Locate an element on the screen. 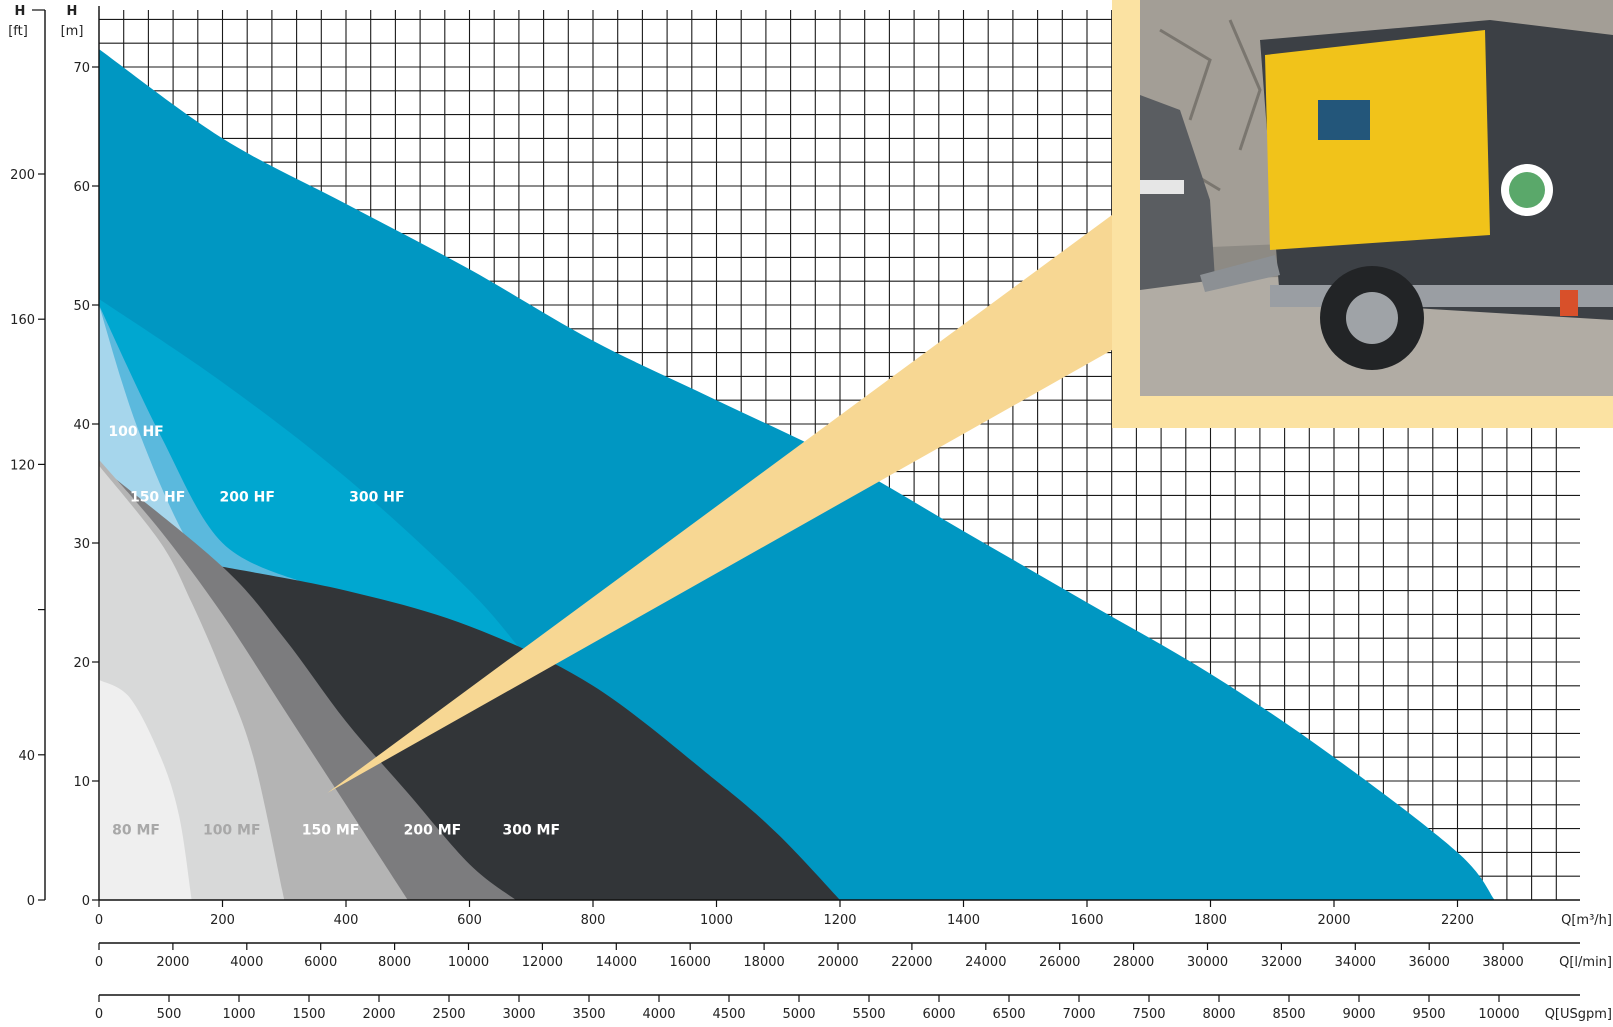 The width and height of the screenshot is (1613, 1027). q-lmin-tick-label: 8000 is located at coordinates (394, 962).